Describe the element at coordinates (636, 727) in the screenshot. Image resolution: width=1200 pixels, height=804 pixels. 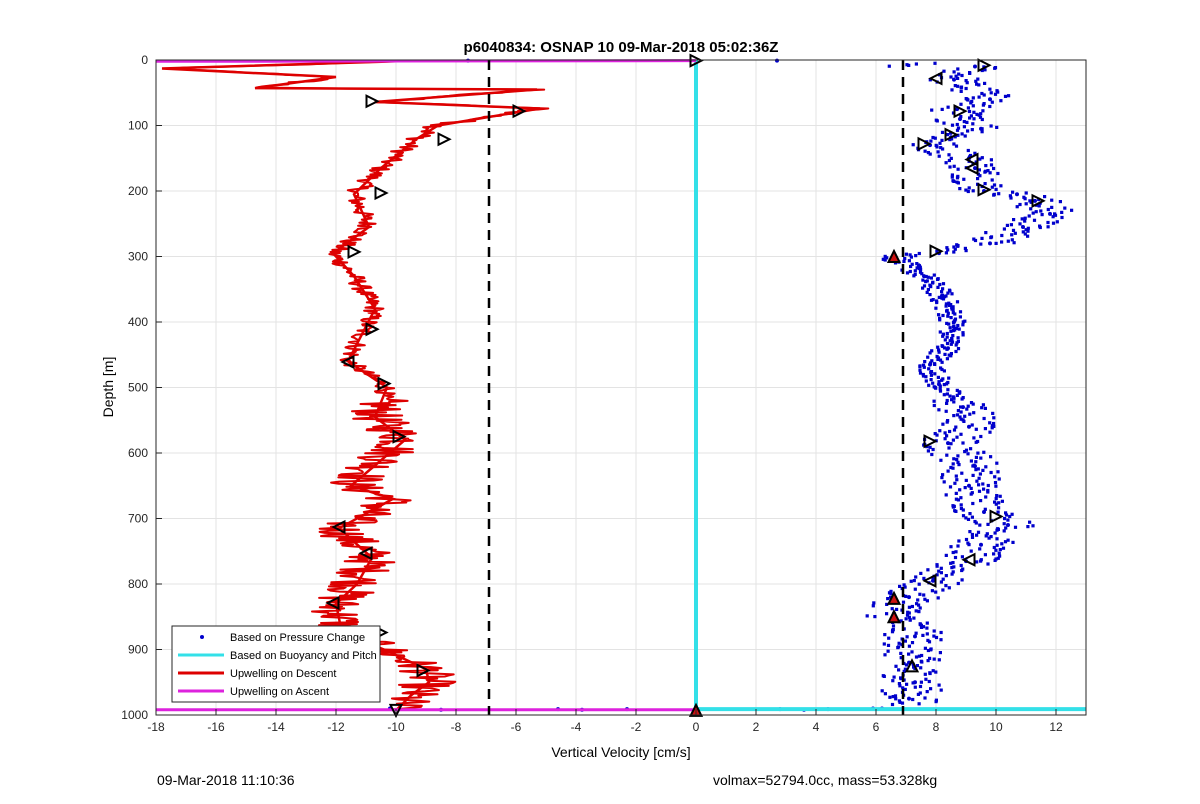
I see `x-tick-label: -2` at that location.